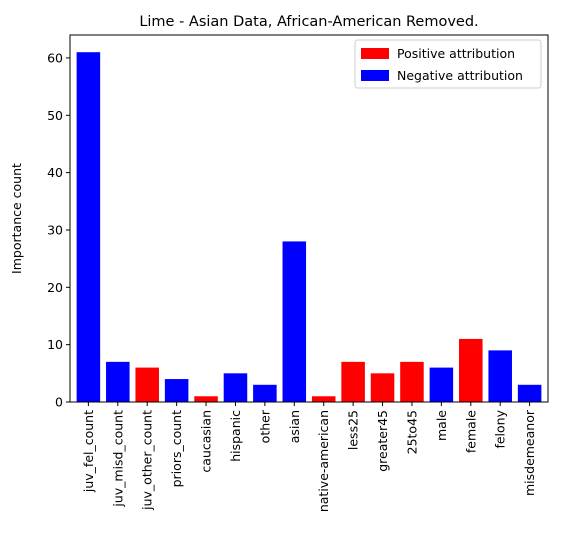 This screenshot has height=535, width=562. I want to click on bar-juv_other_count, so click(147, 384).